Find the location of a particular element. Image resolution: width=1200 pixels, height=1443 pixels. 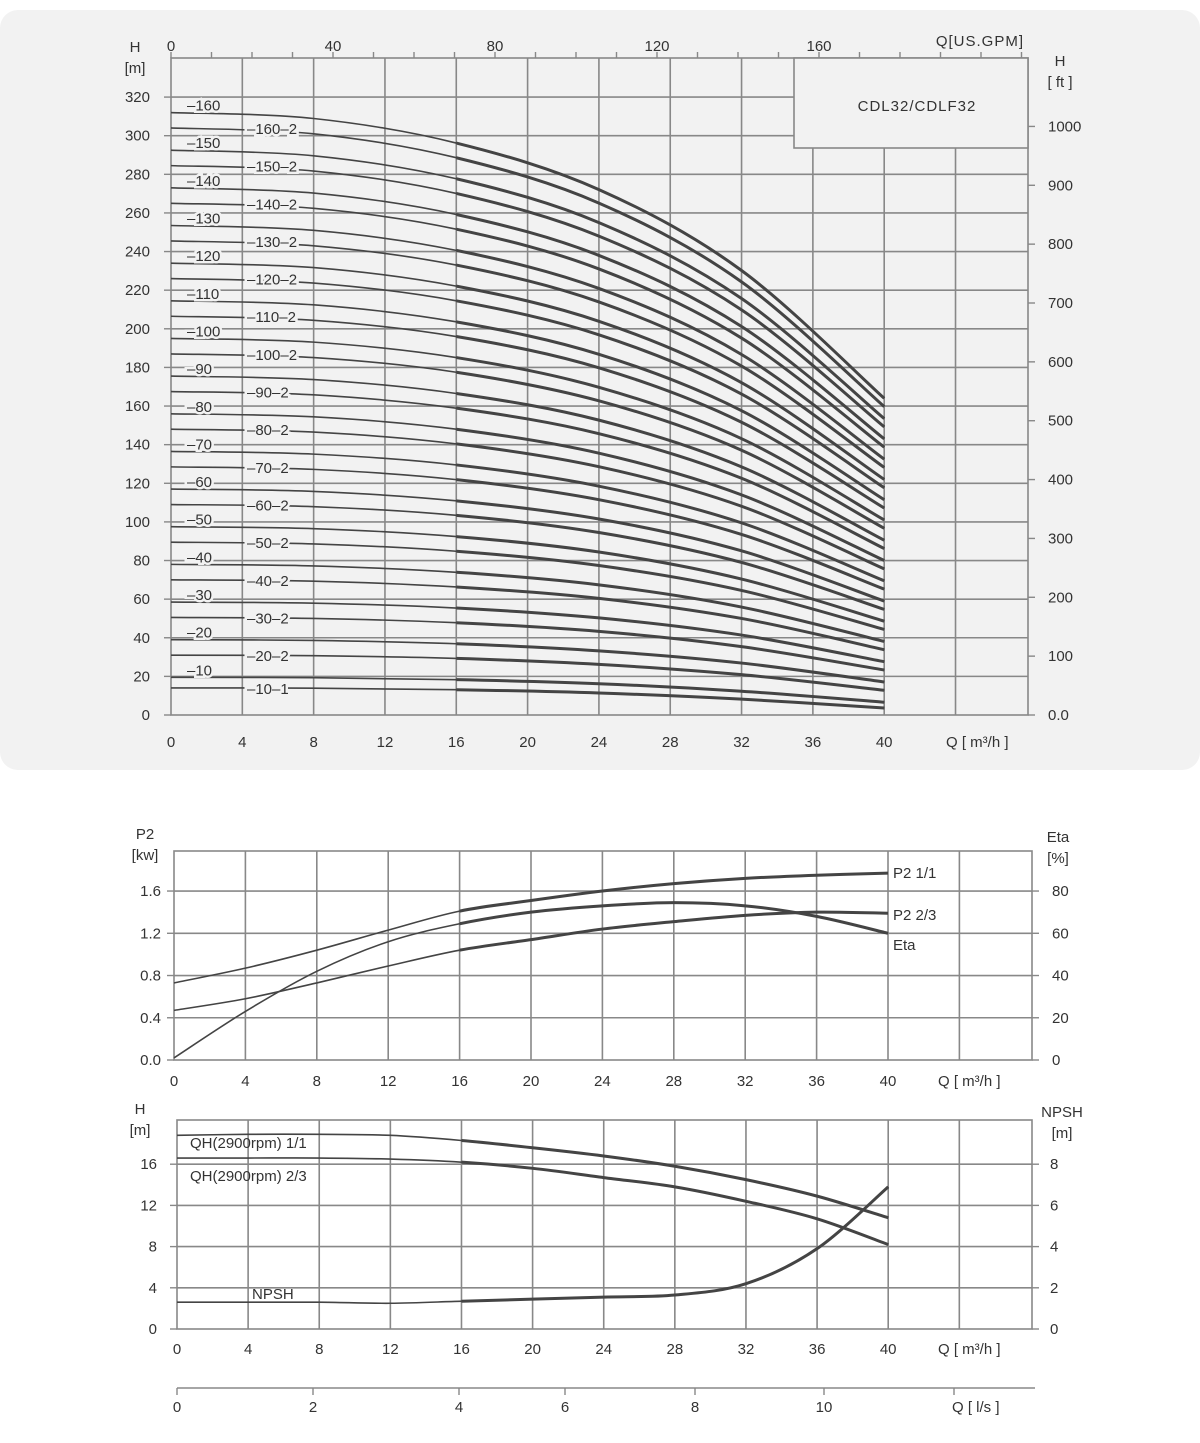

y-axis-unit: [m] is located at coordinates (135, 68).